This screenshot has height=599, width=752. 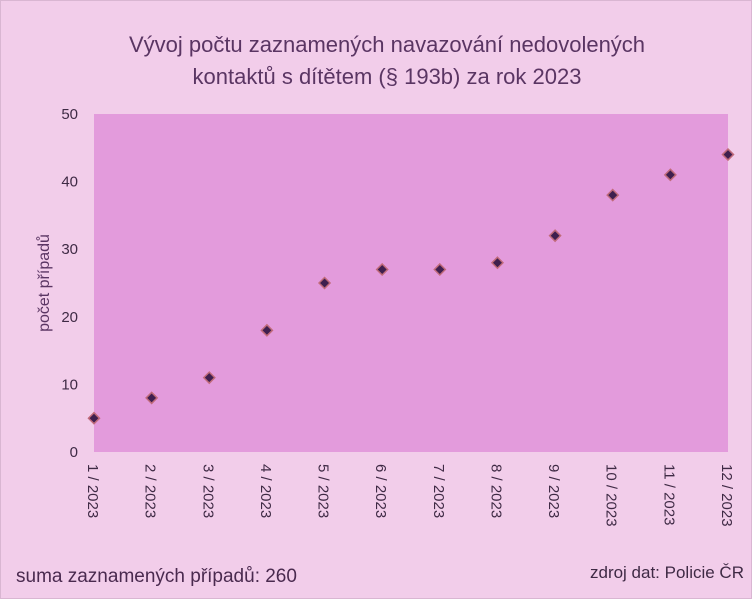 I want to click on x-tick-label: 4 / 2023, so click(x=265, y=491).